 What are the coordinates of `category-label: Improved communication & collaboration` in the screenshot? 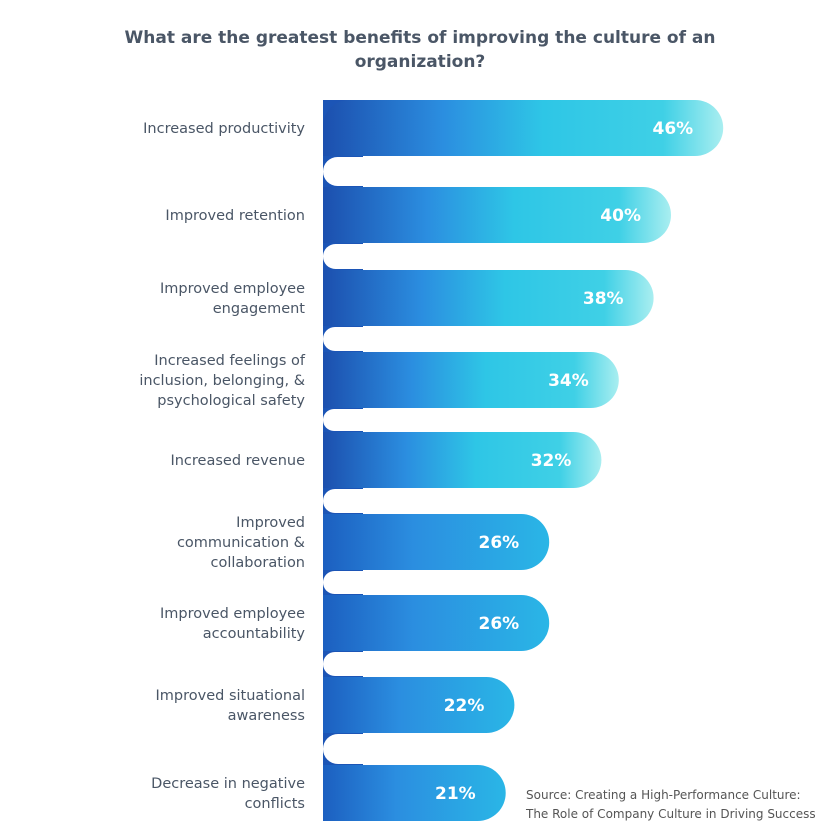 It's located at (241, 543).